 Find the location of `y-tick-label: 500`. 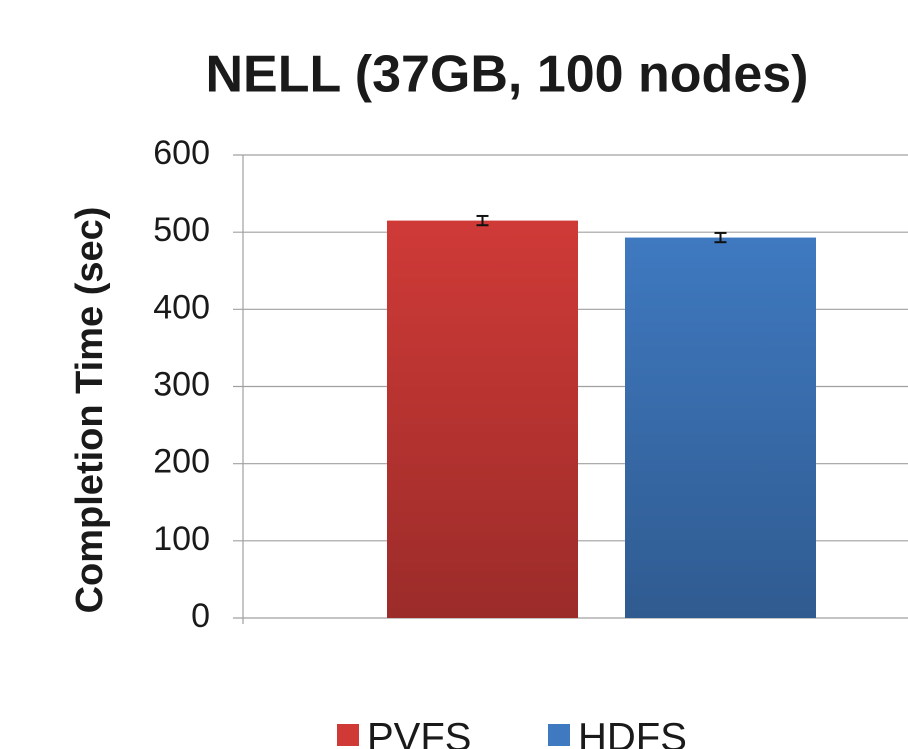

y-tick-label: 500 is located at coordinates (181, 230).